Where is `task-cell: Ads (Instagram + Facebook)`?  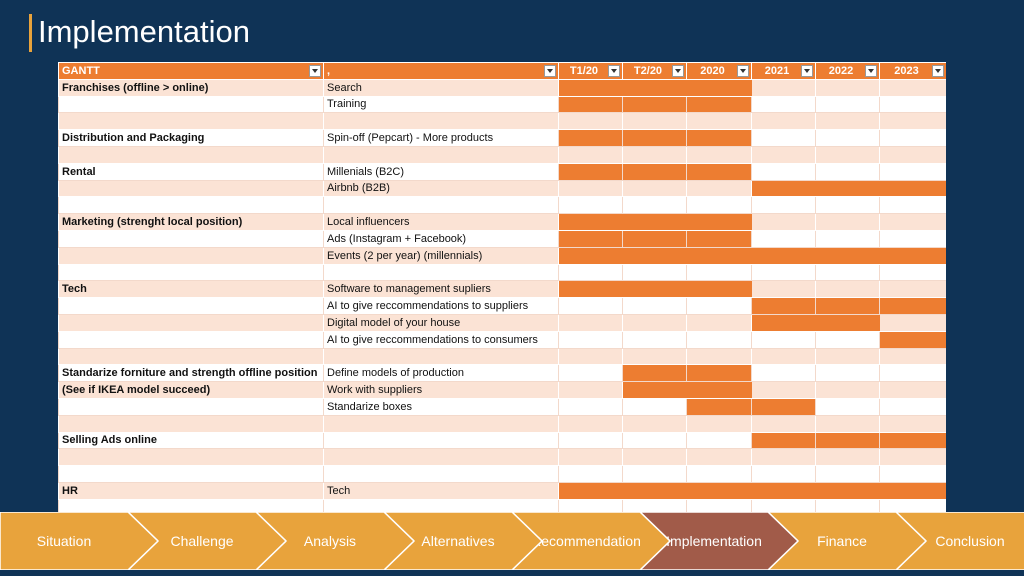 task-cell: Ads (Instagram + Facebook) is located at coordinates (441, 238).